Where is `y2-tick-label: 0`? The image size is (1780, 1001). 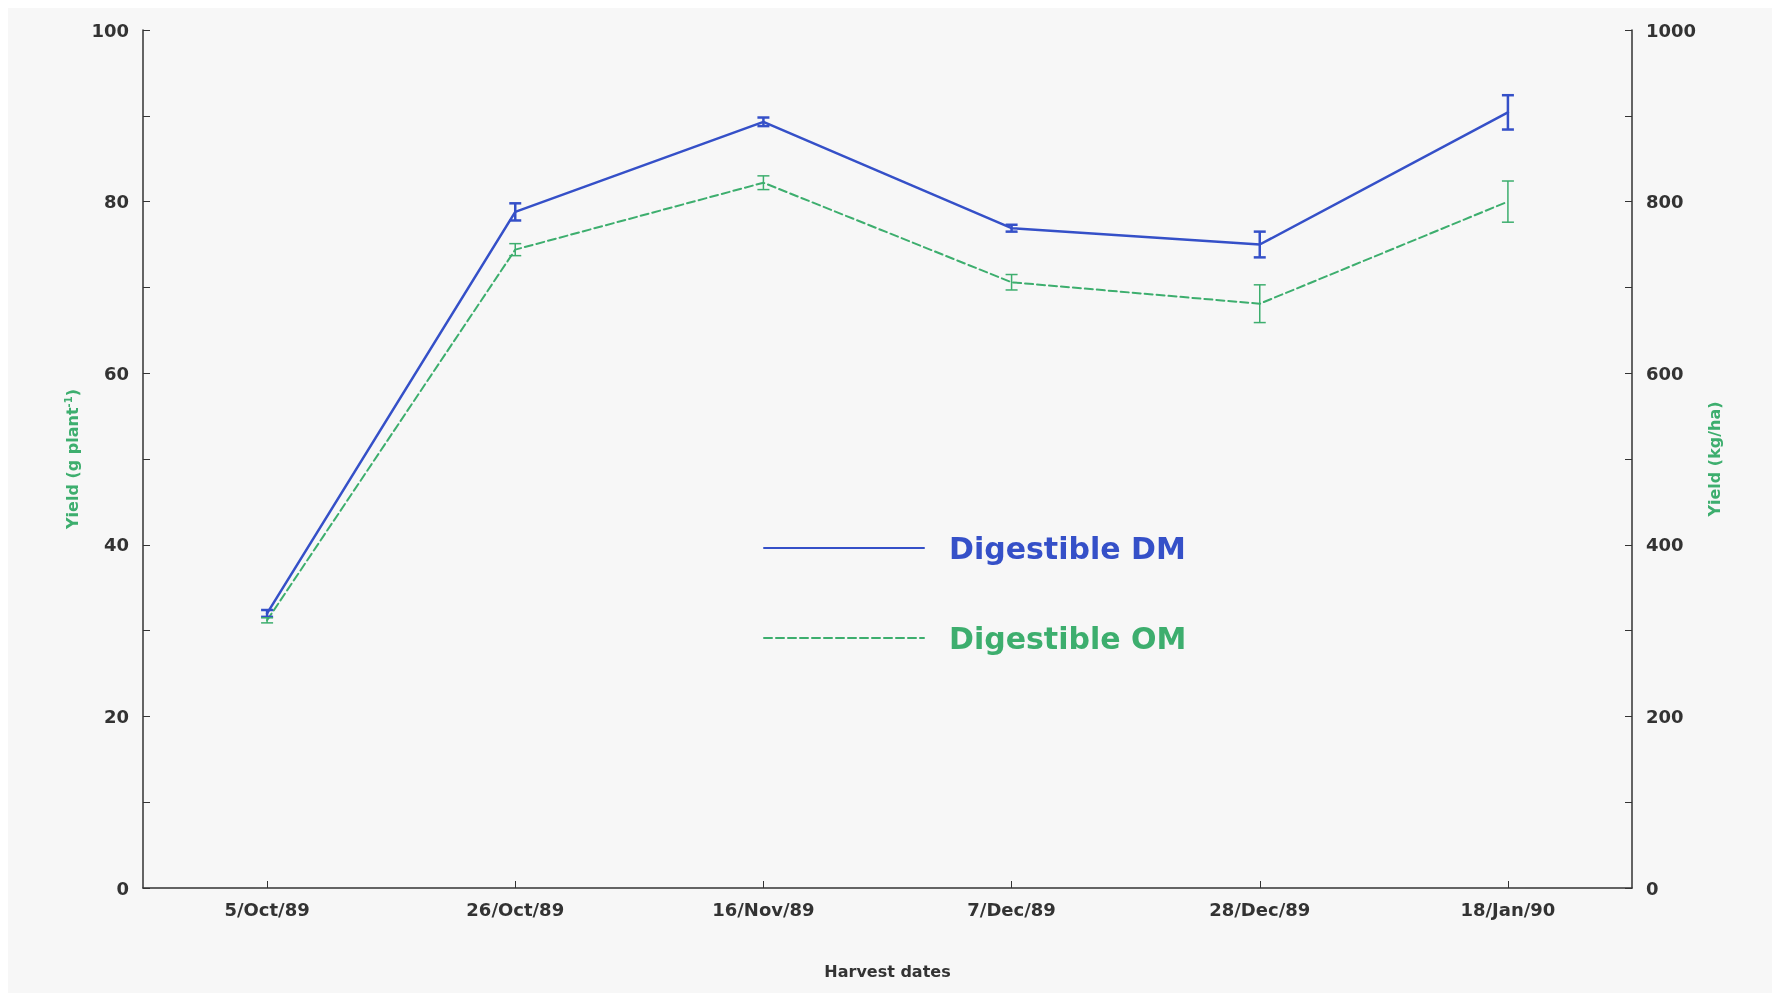
y2-tick-label: 0 is located at coordinates (1652, 888).